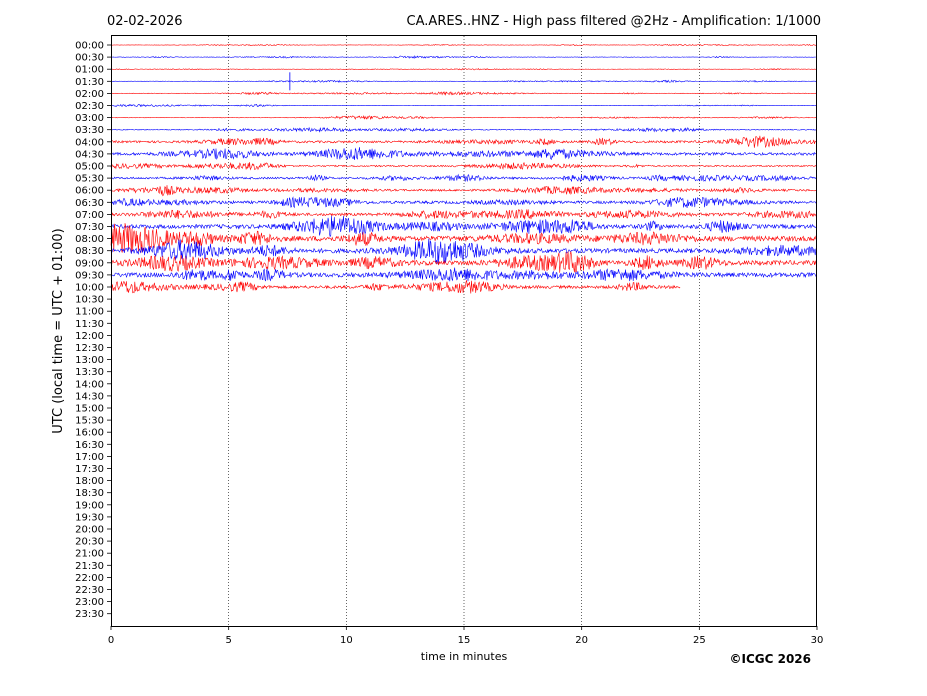 The width and height of the screenshot is (927, 696). Describe the element at coordinates (89, 614) in the screenshot. I see `y-tick-label: 23:30` at that location.